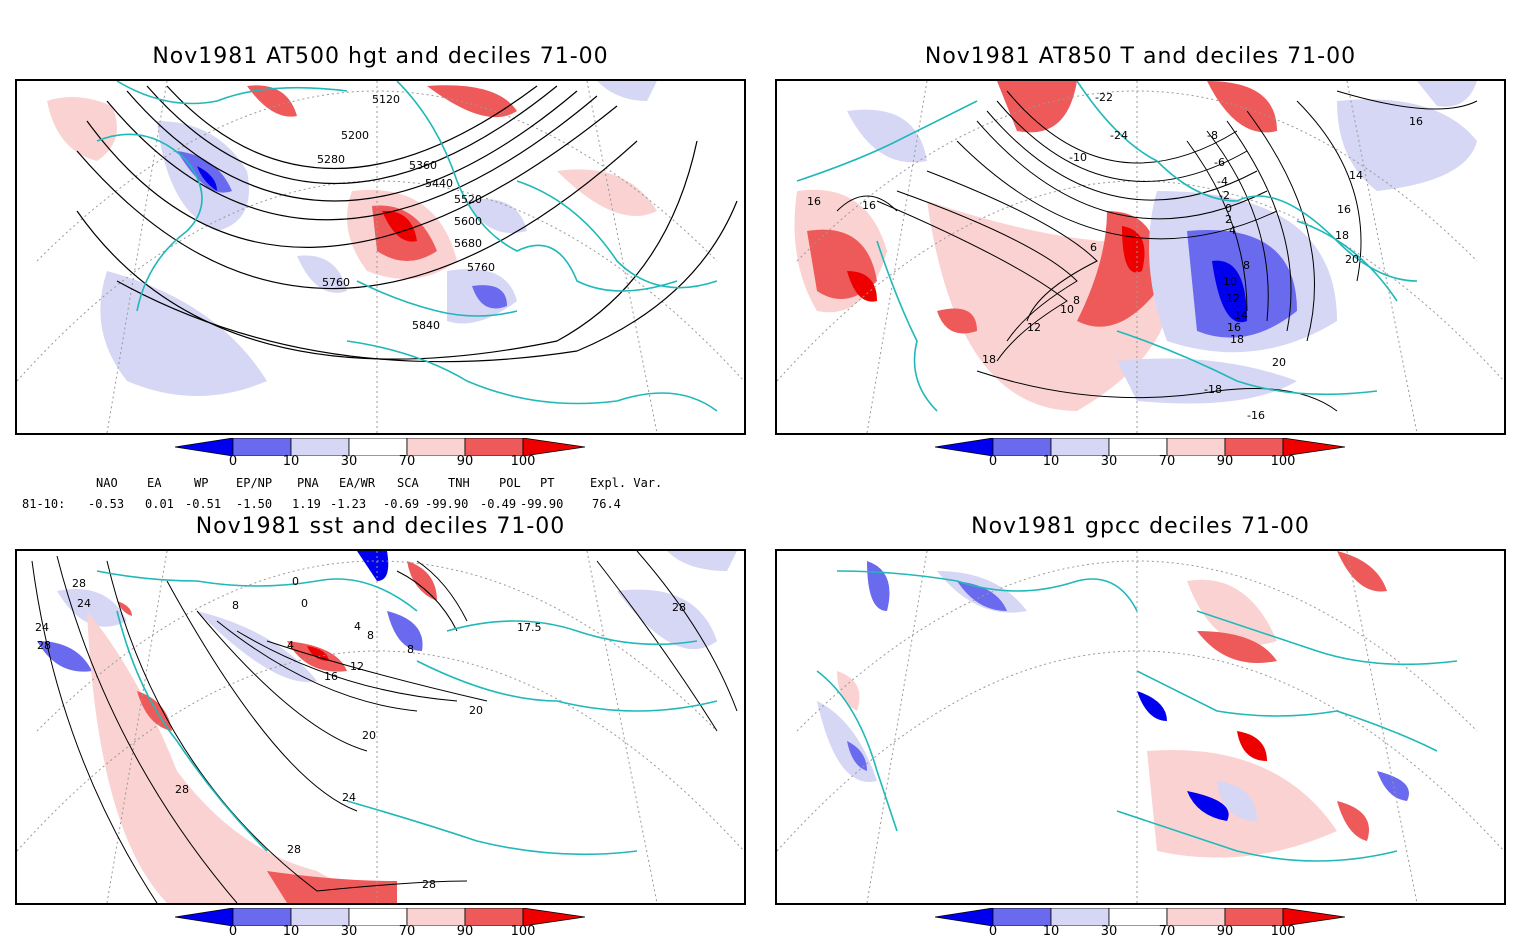 The height and width of the screenshot is (948, 1520). I want to click on contour-label: -8, so click(1212, 135).